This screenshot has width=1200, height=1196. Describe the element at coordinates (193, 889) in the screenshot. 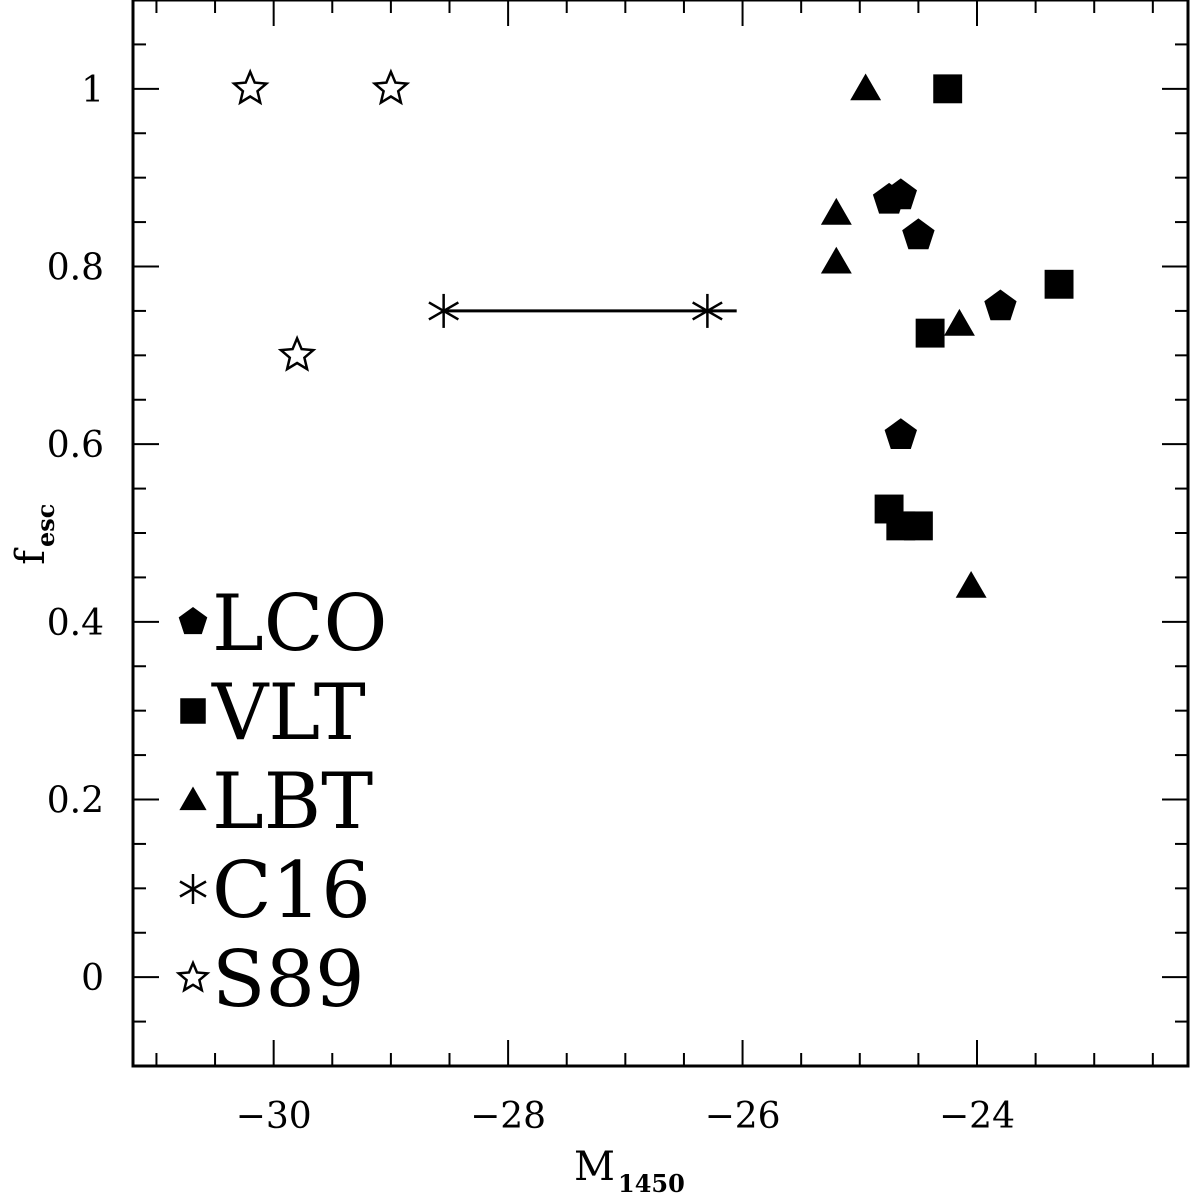

I see `legend-c16-icon` at that location.